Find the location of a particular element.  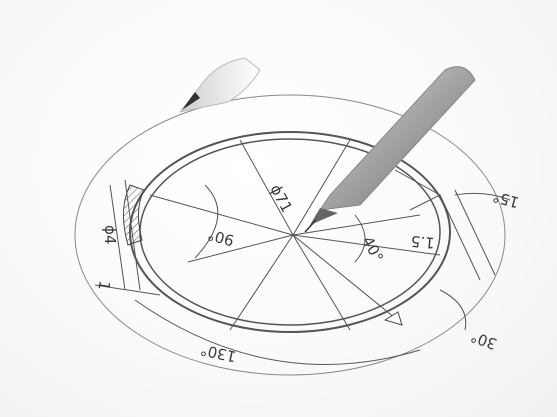

bottom-marker is located at coordinates (393, 318).